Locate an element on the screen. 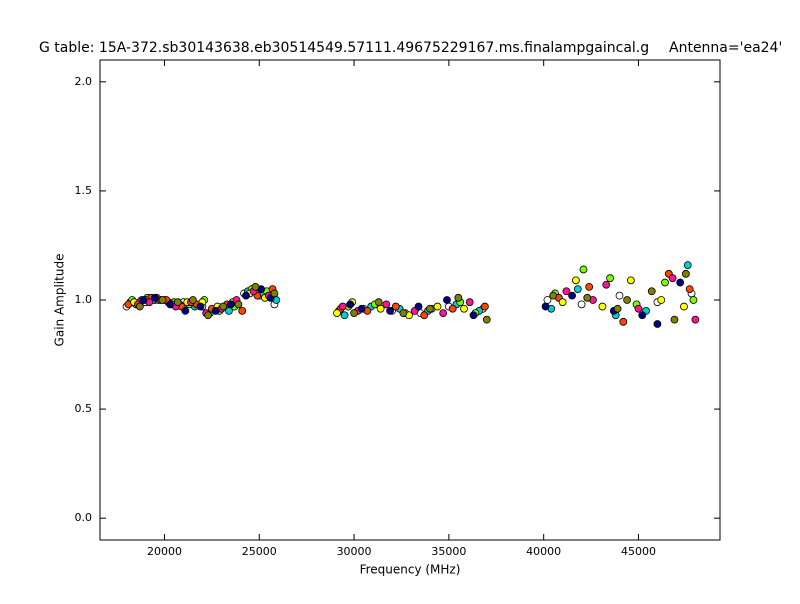 The image size is (800, 604). y-tick-label: 1.5 is located at coordinates (84, 190).